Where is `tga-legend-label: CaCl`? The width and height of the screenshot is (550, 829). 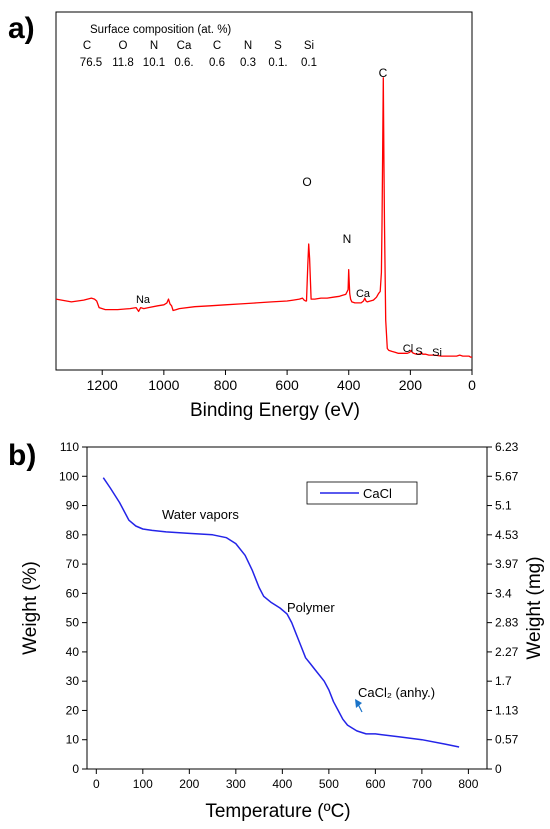
tga-legend-label: CaCl is located at coordinates (377, 493).